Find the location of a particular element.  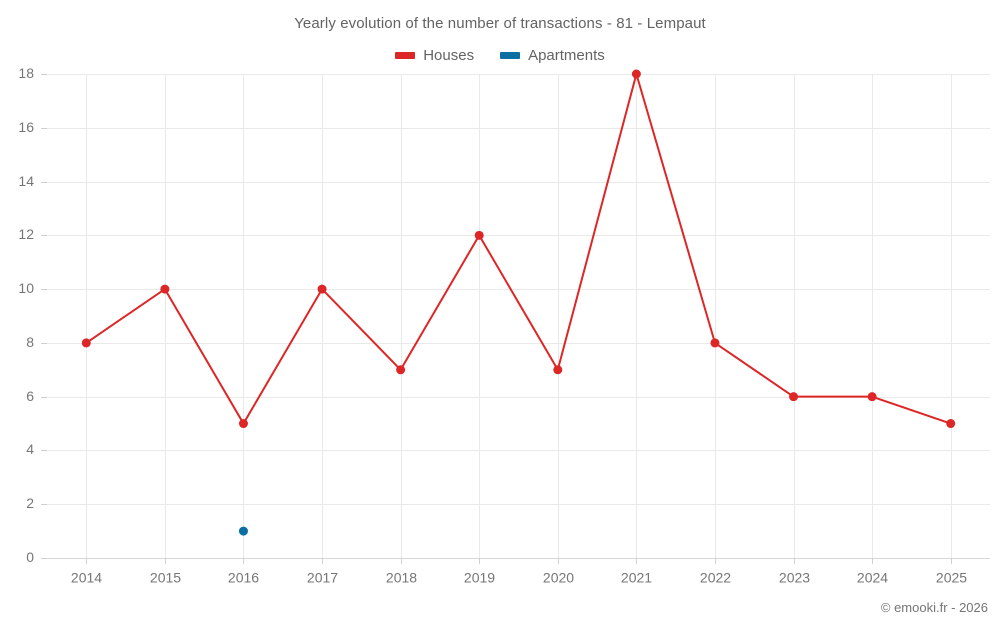

legend-item-apartments: Apartments is located at coordinates (552, 55).